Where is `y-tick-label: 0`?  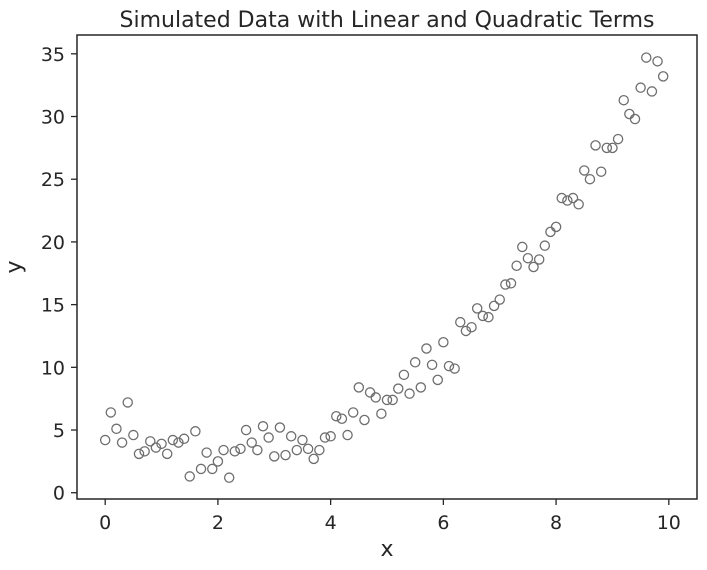
y-tick-label: 0 is located at coordinates (59, 494).